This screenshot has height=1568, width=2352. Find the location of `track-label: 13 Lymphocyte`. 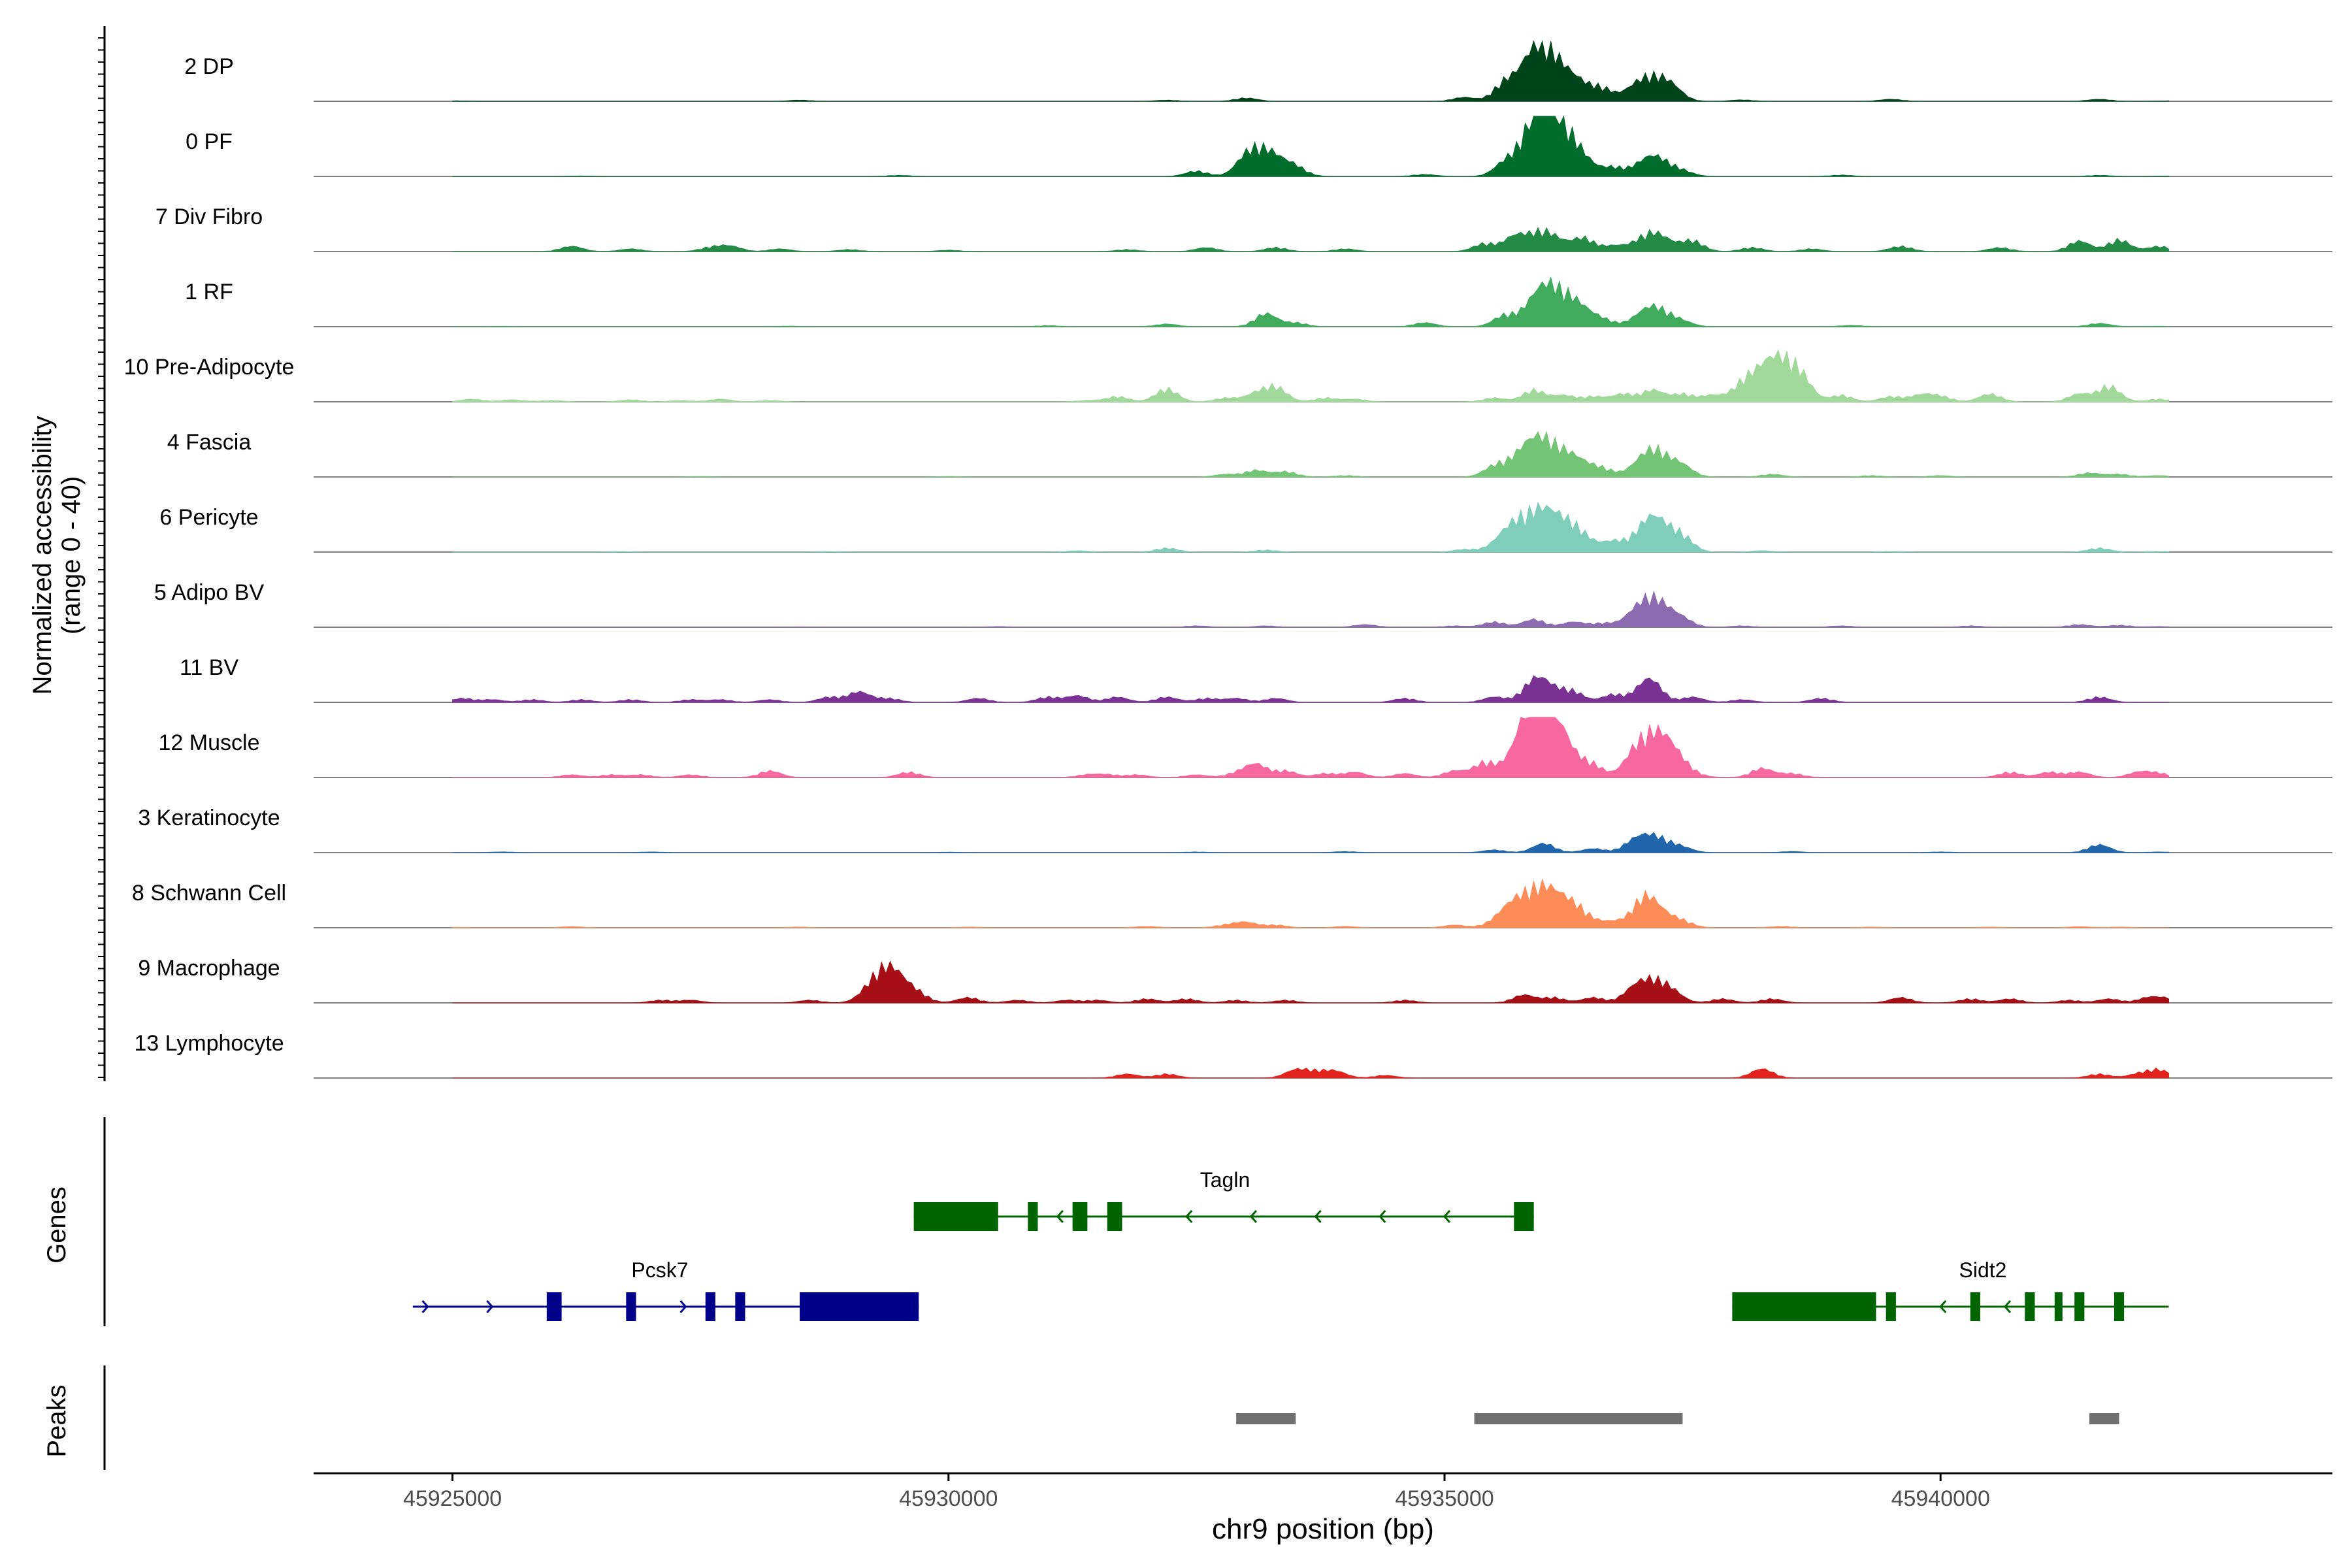

track-label: 13 Lymphocyte is located at coordinates (209, 1043).